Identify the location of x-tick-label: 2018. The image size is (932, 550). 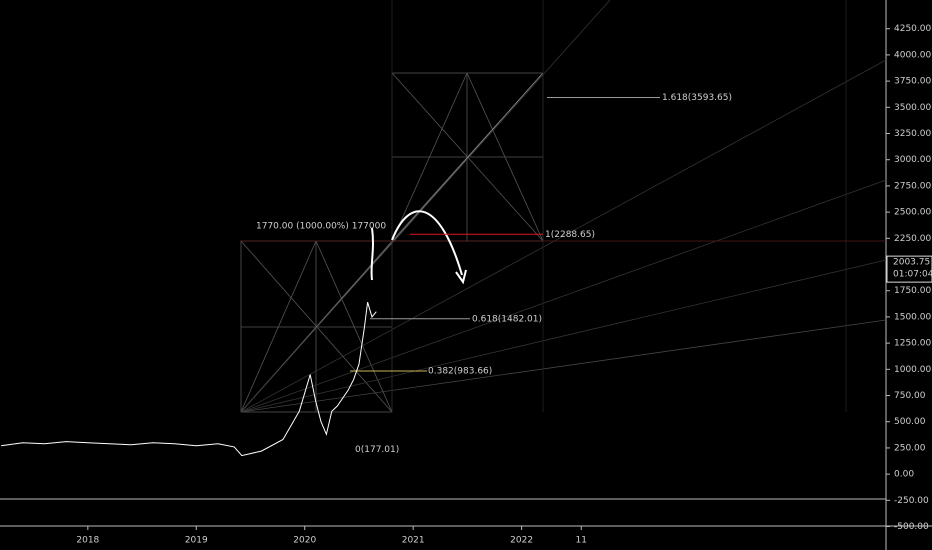
(87, 541).